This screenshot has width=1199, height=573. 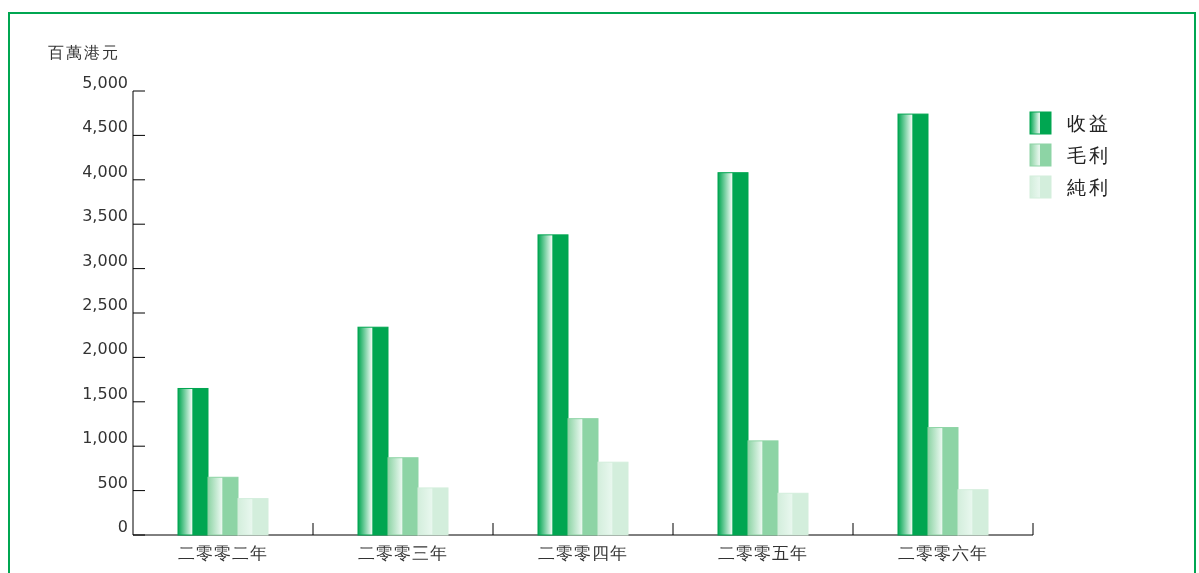 What do you see at coordinates (763, 553) in the screenshot?
I see `x-tick-label: 二零零五年` at bounding box center [763, 553].